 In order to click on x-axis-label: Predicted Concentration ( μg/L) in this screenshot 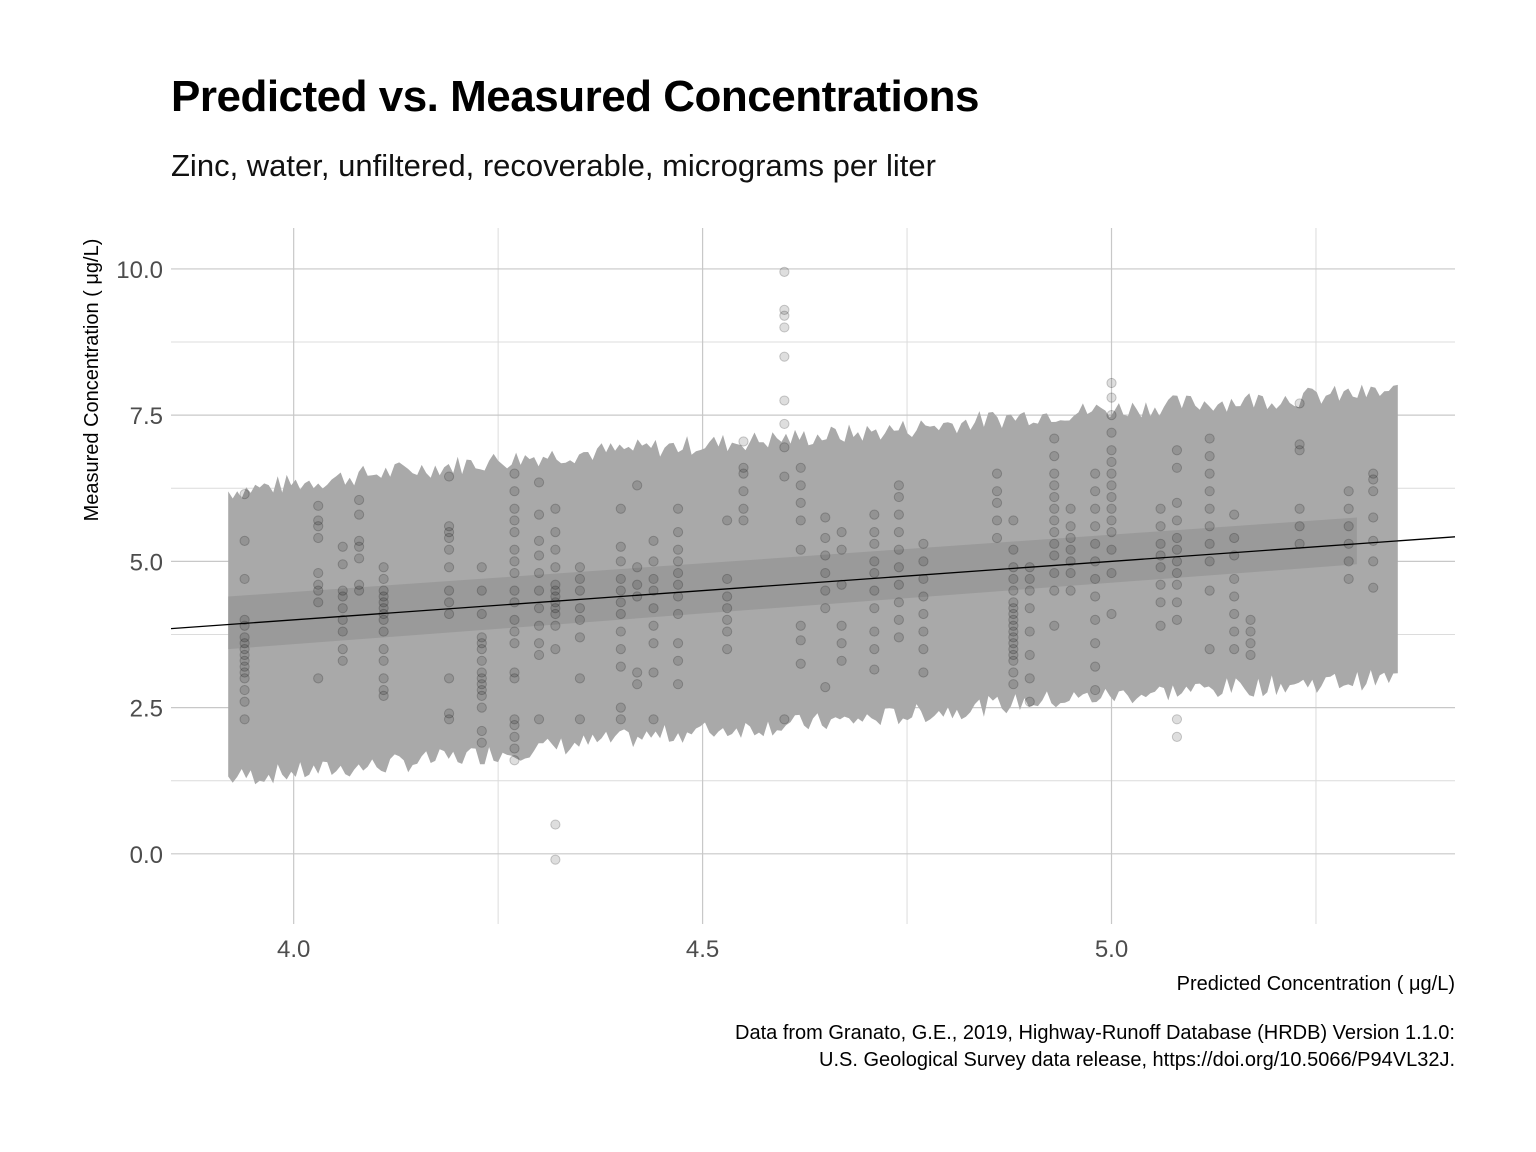, I will do `click(1316, 984)`.